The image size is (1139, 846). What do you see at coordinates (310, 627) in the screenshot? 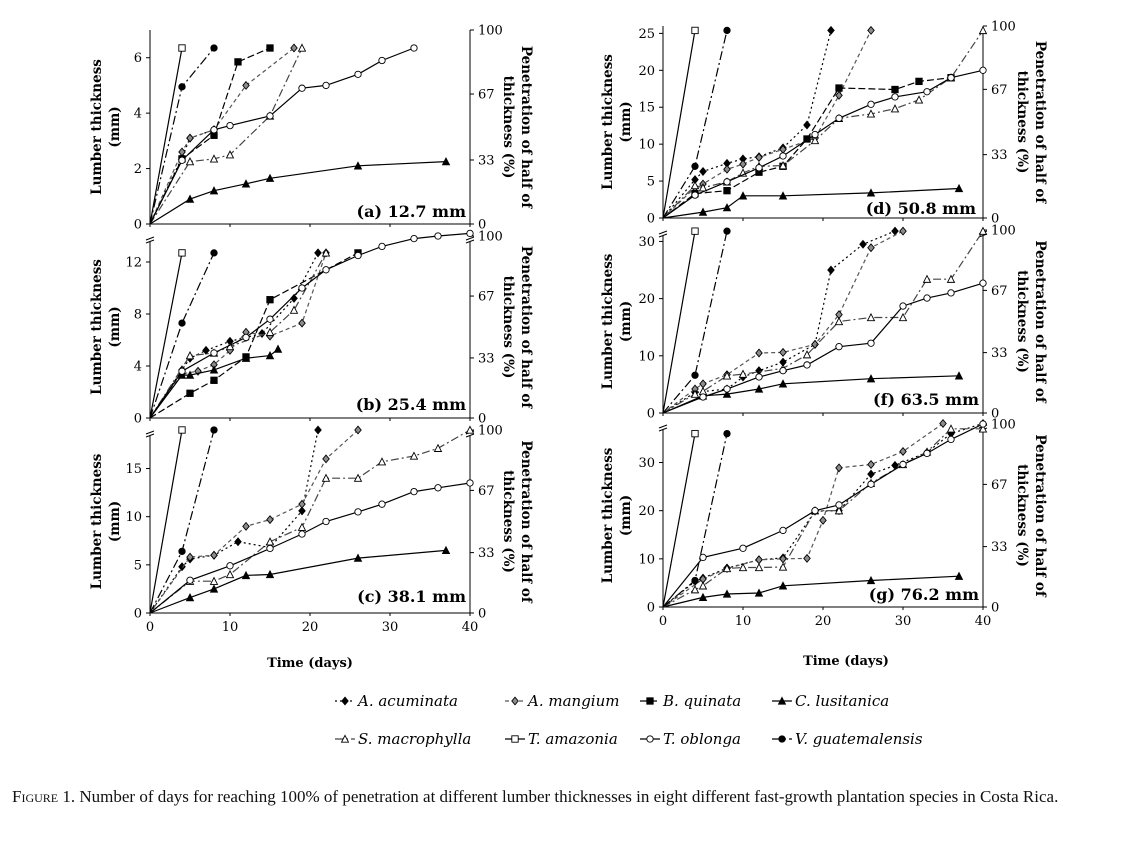
I see `x-tick-label: 20` at bounding box center [310, 627].